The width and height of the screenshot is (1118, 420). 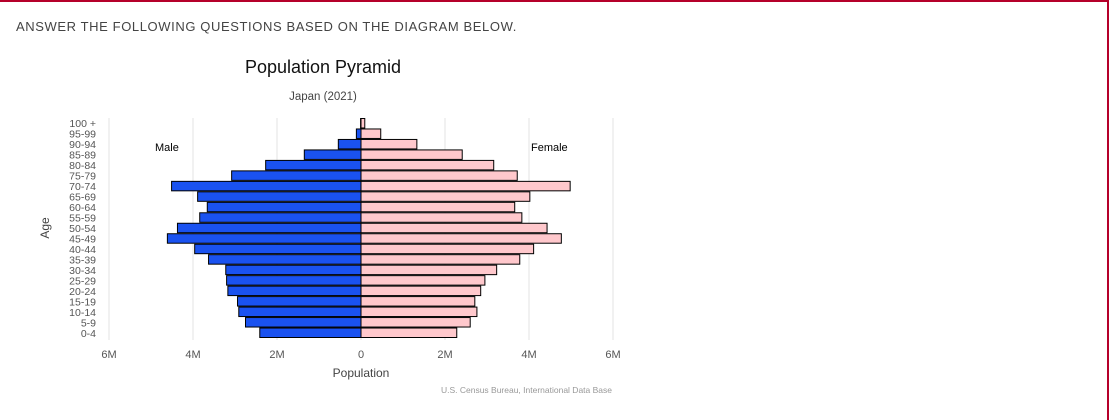 I want to click on x-axis-label: Population, so click(x=361, y=373).